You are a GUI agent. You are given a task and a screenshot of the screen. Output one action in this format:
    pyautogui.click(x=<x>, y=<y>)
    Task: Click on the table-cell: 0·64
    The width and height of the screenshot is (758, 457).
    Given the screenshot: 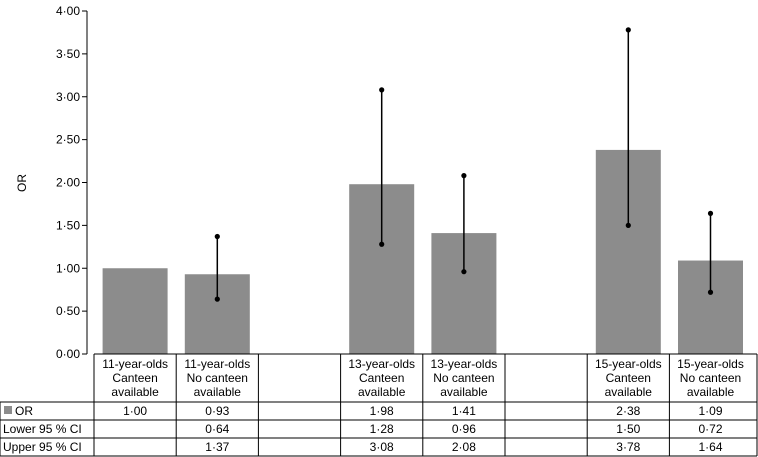 What is the action you would take?
    pyautogui.click(x=217, y=429)
    